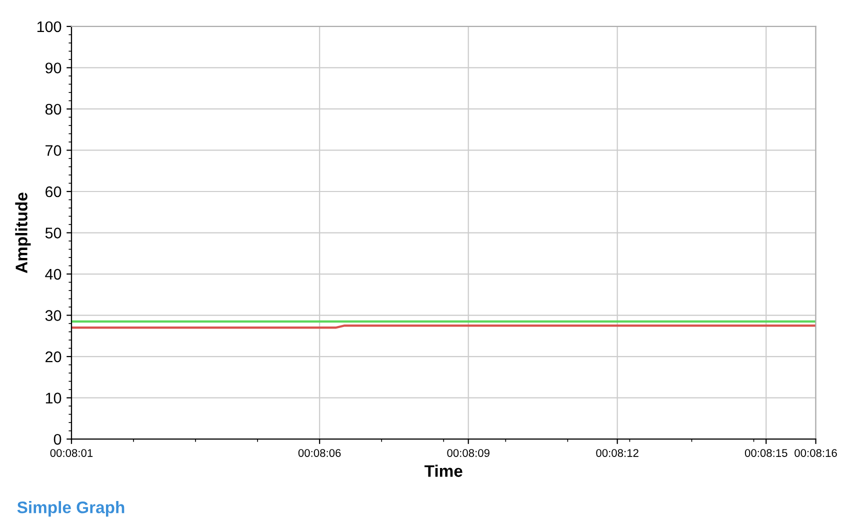 Image resolution: width=841 pixels, height=529 pixels. I want to click on x-tick-label: 00:08:09, so click(468, 453).